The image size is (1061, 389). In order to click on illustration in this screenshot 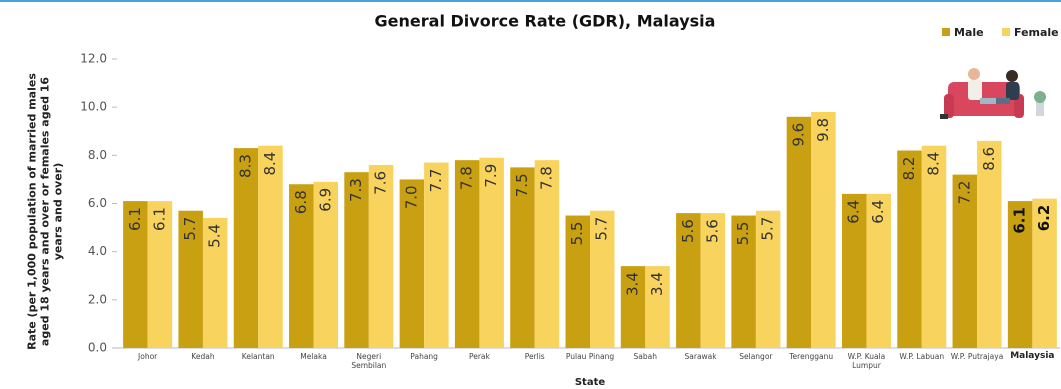, I will do `click(993, 93)`.